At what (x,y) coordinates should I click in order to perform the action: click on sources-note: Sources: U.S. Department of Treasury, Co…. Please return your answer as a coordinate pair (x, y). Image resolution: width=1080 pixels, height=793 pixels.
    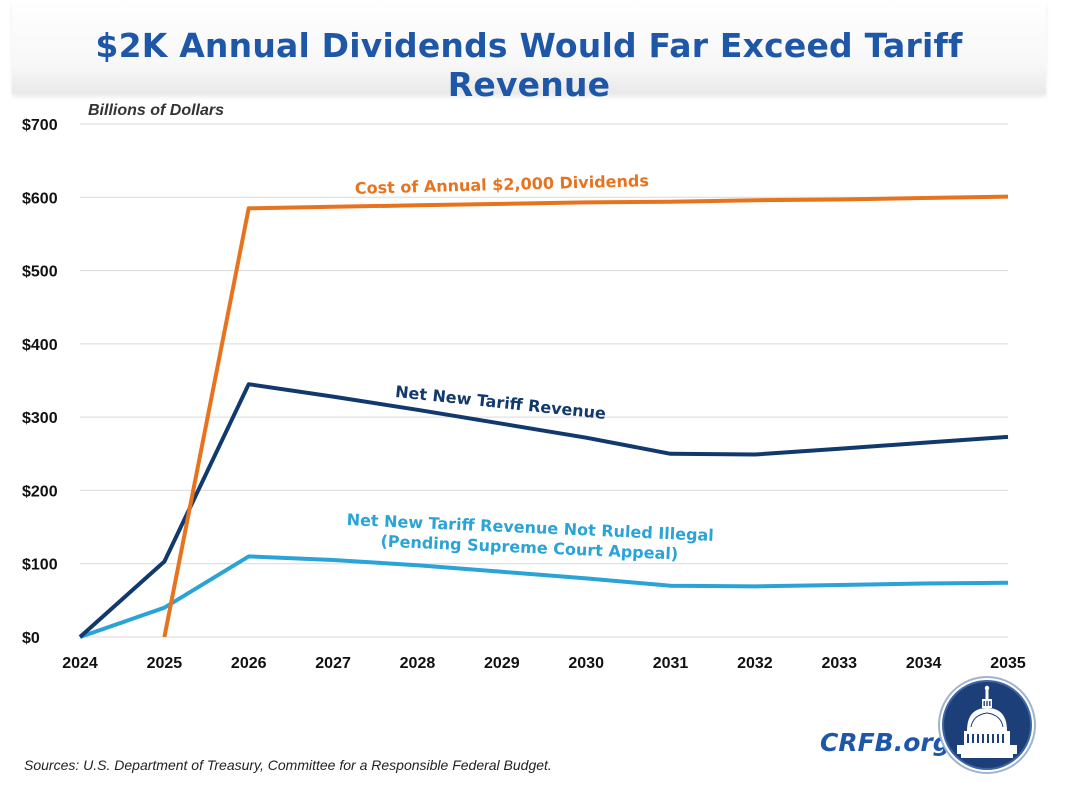
    Looking at the image, I should click on (288, 765).